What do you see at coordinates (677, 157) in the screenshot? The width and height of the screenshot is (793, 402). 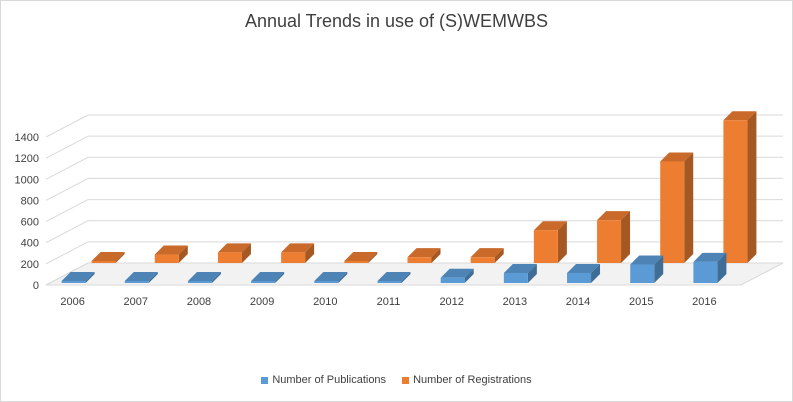 I see `bar-registrations-2015-top` at bounding box center [677, 157].